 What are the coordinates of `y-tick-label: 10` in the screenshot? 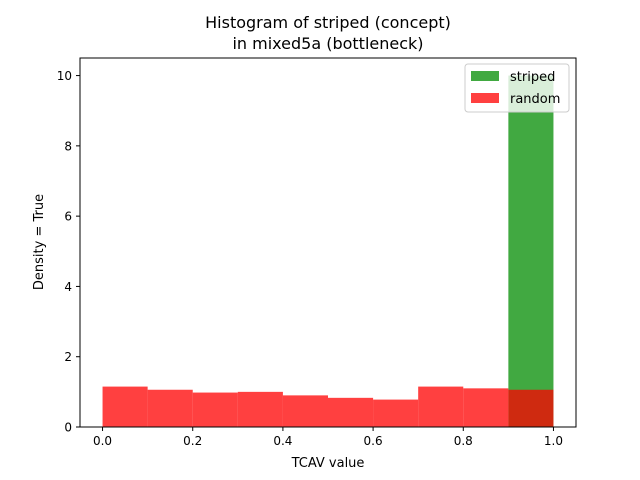 It's located at (64, 76).